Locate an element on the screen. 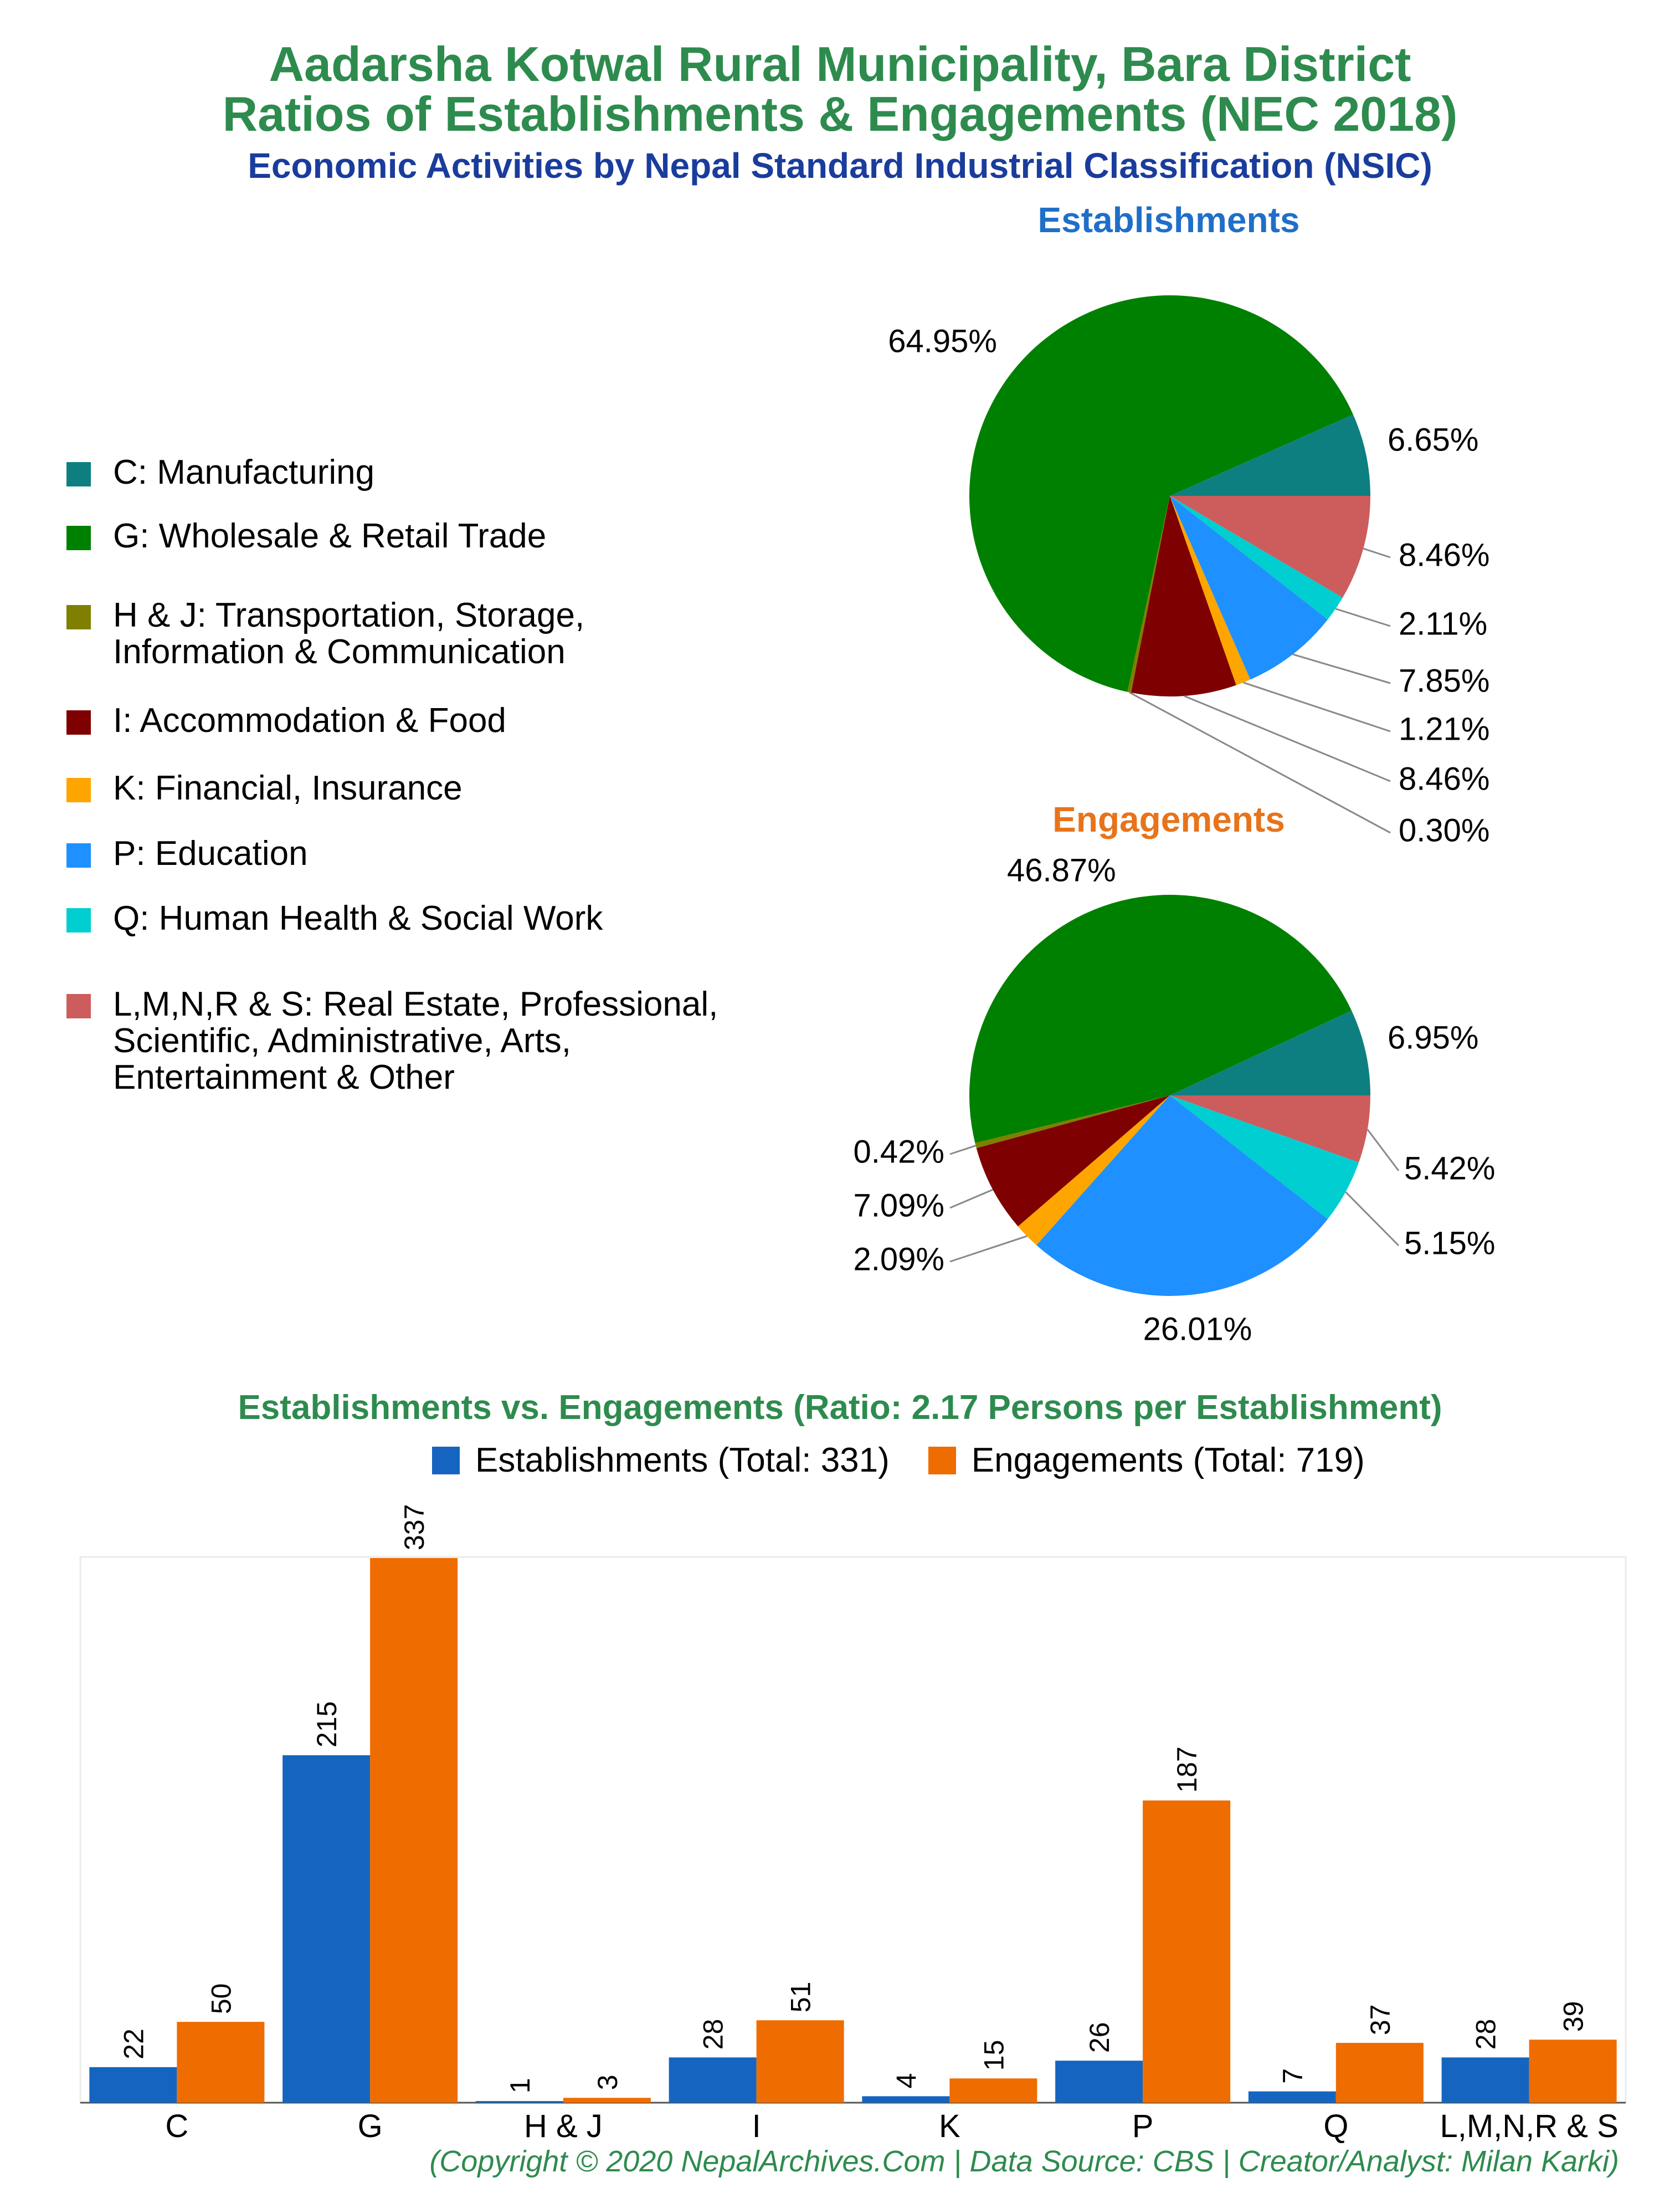 Image resolution: width=1680 pixels, height=2193 pixels. x-tick-label-l-m-n-r-s: L,M,N,R & S is located at coordinates (1529, 2126).